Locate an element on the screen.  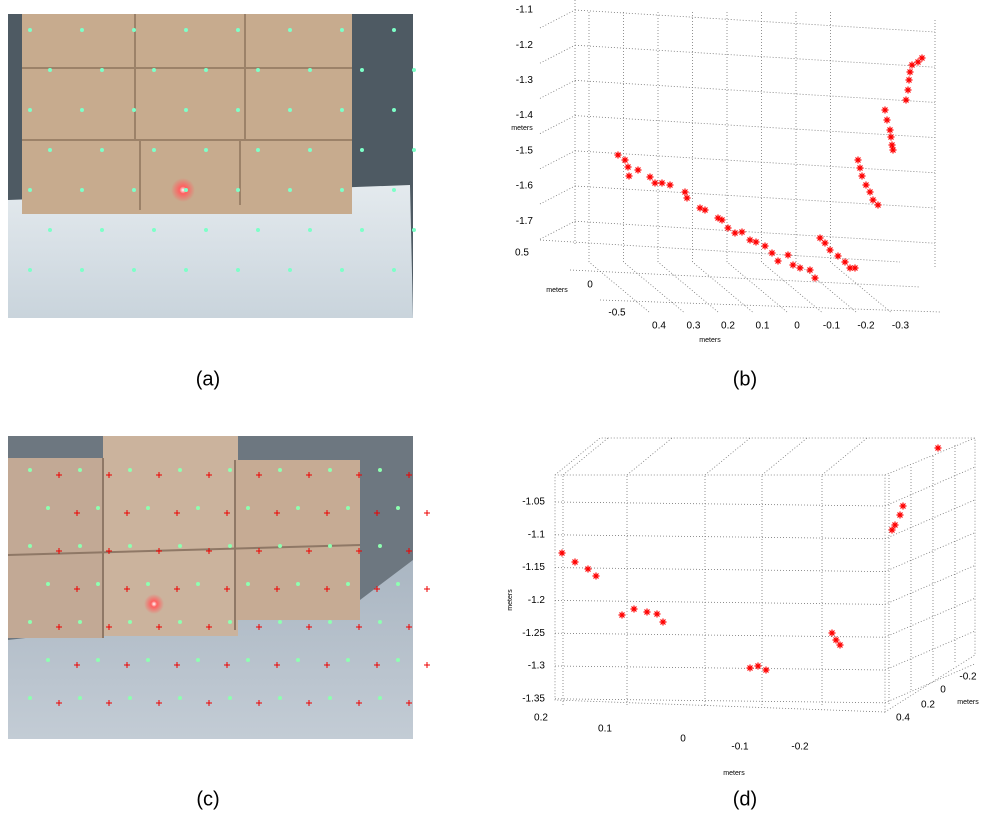
y-tick-label: -0.5 is located at coordinates (617, 313).